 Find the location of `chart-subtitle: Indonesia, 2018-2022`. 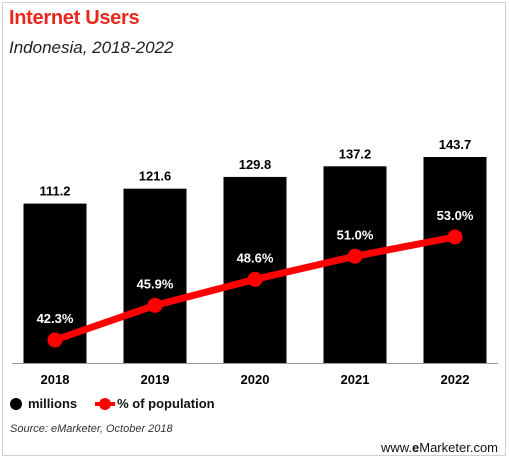

chart-subtitle: Indonesia, 2018-2022 is located at coordinates (91, 47).